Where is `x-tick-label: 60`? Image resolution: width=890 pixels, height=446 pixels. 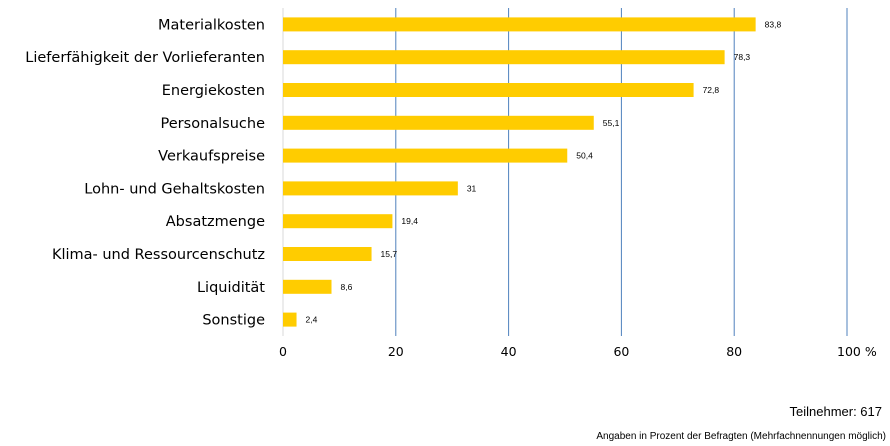
x-tick-label: 60 is located at coordinates (621, 351).